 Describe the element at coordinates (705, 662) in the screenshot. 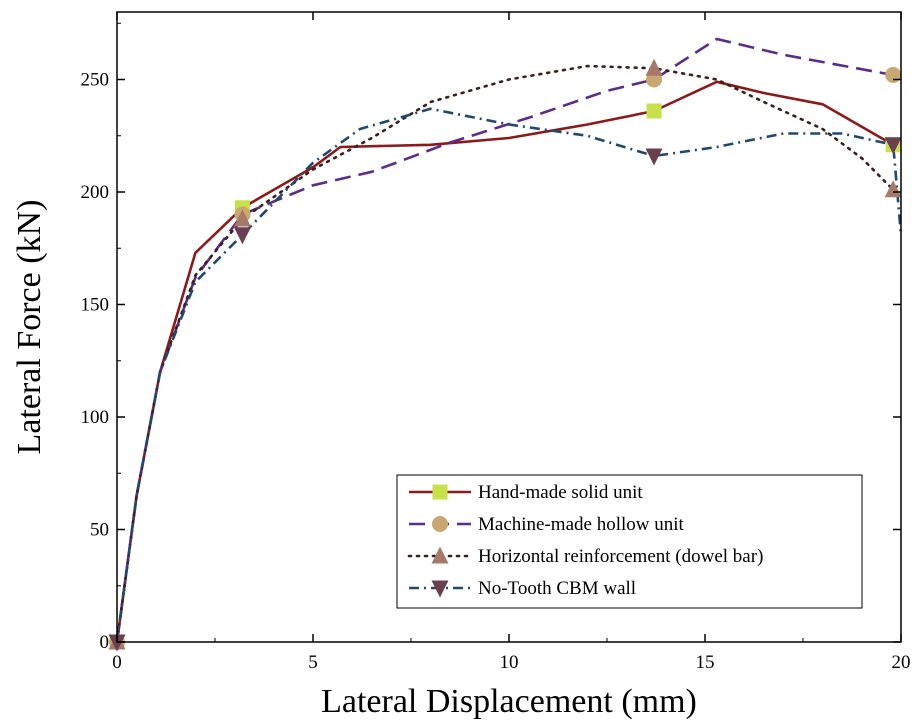

I see `x-tick-label: 15` at that location.